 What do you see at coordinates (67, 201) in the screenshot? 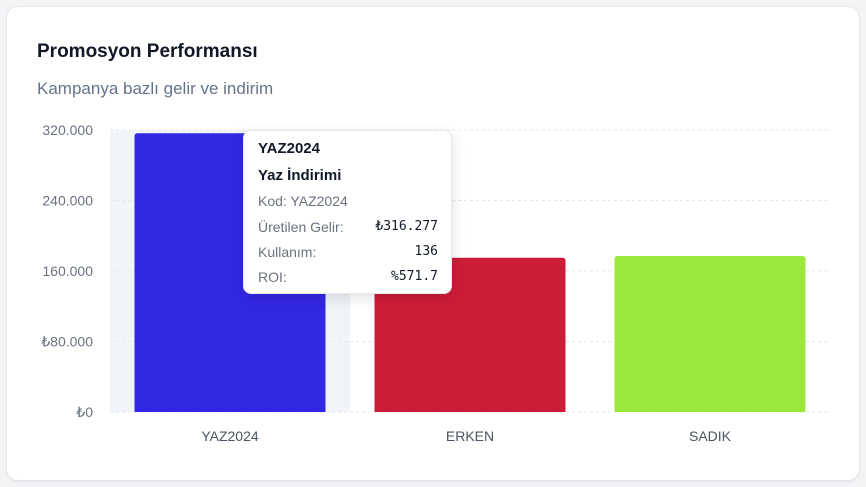
I see `y-tick-label: 240.000` at bounding box center [67, 201].